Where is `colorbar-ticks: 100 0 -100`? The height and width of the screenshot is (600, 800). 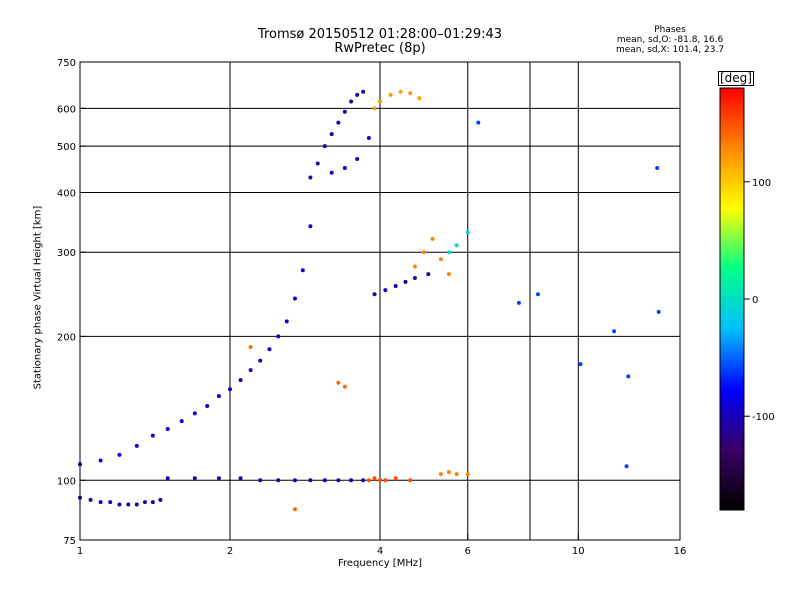 colorbar-ticks: 100 0 -100 is located at coordinates (759, 300).